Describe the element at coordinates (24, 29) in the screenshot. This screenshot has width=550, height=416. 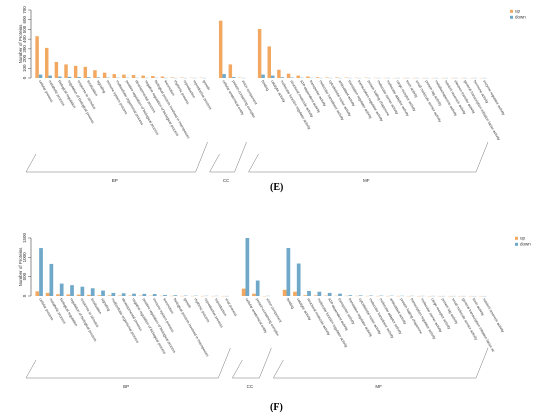
I see `panel-e-y-tick-label: 500` at that location.